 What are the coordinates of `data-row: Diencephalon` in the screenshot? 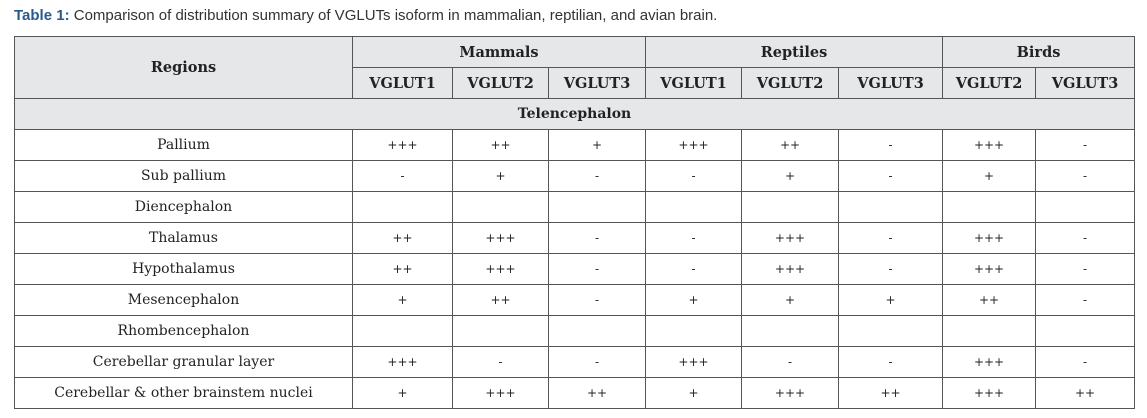 It's located at (575, 207).